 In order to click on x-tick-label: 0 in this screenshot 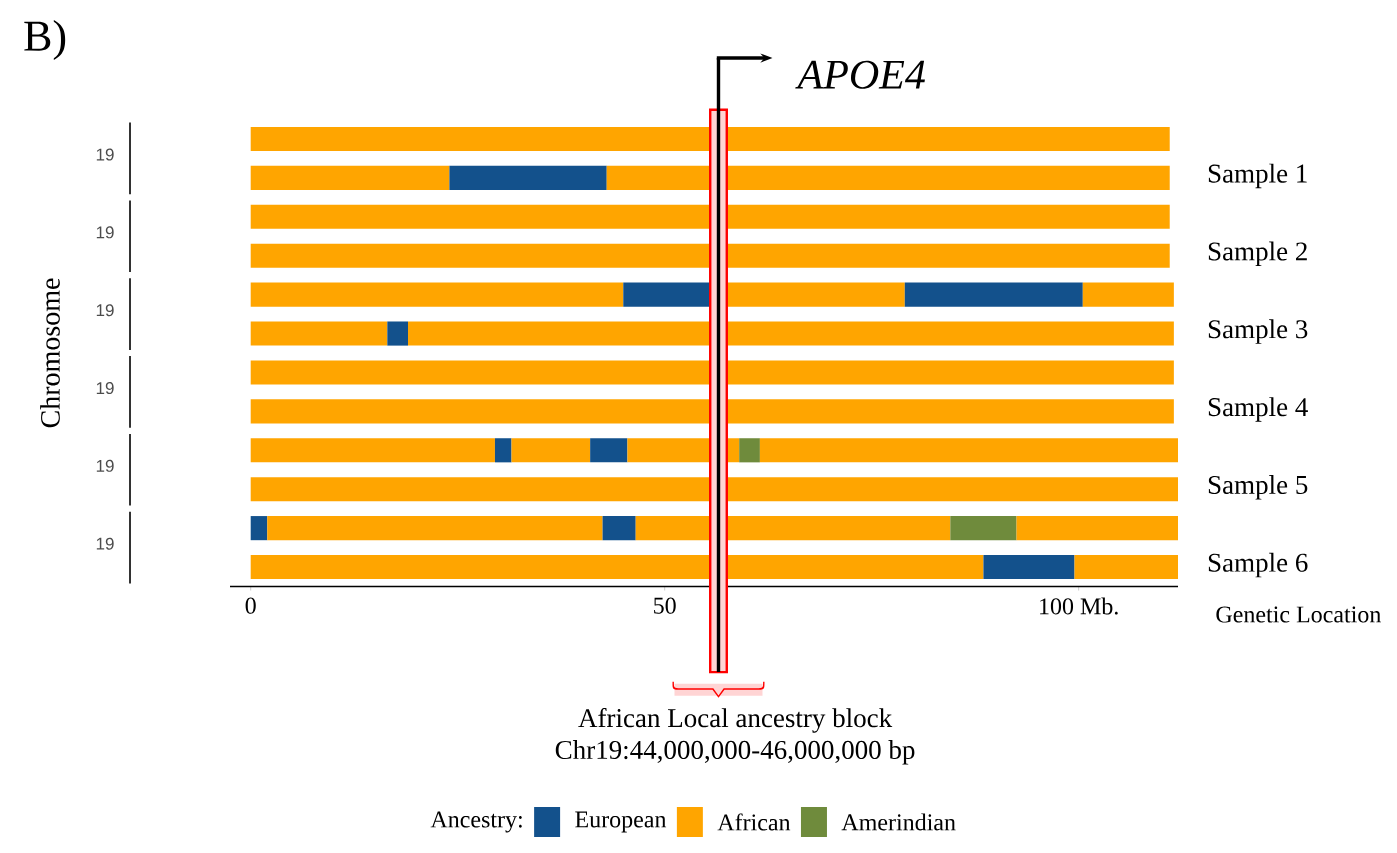, I will do `click(250, 605)`.